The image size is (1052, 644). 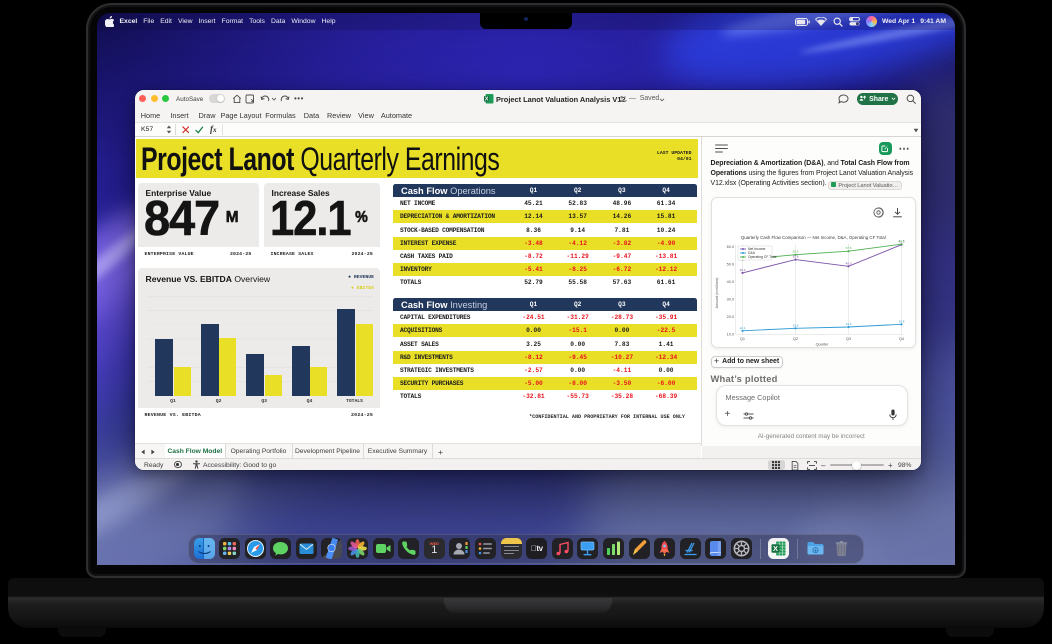 I want to click on svg-text: Amount (in millions), so click(x=717, y=293).